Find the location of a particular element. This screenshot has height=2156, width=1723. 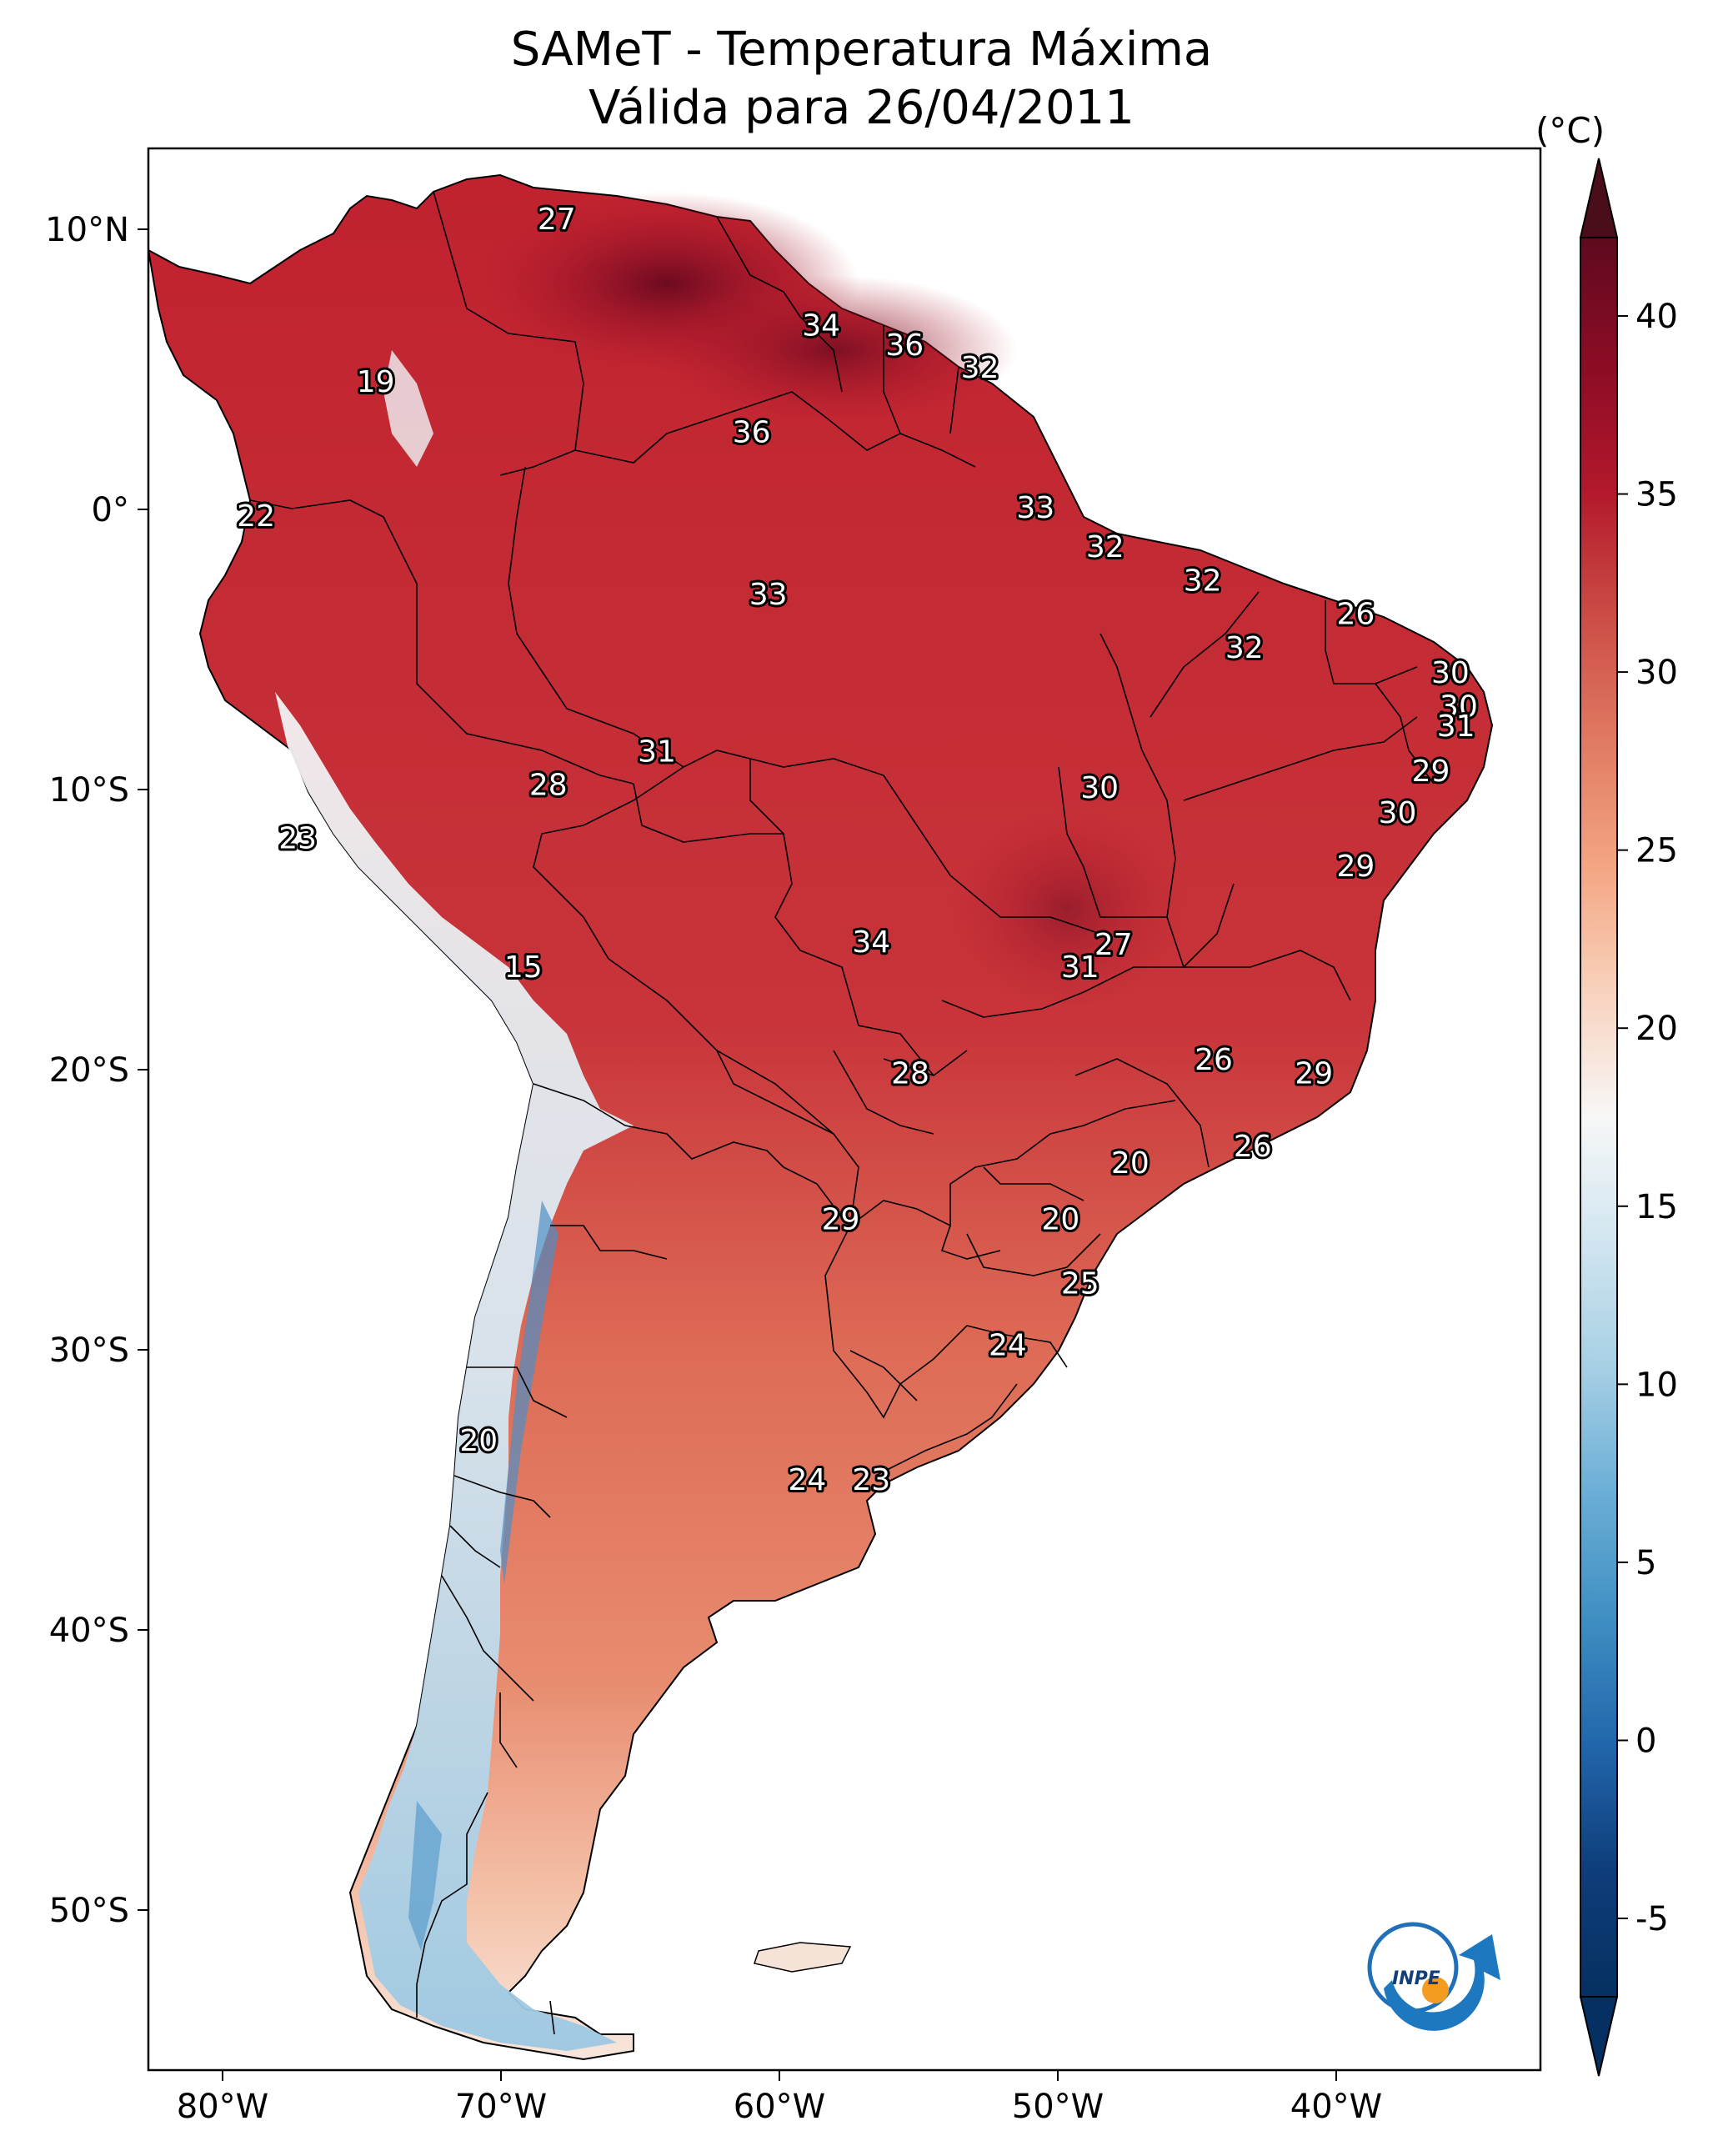

colorbar-tick-label: 10 is located at coordinates (1657, 1385).